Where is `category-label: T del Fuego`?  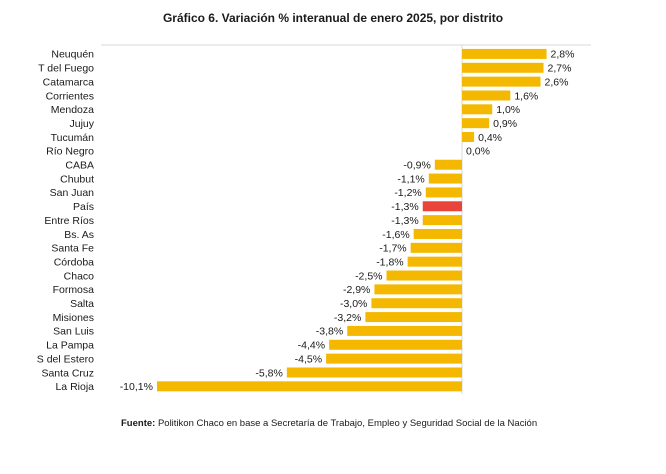
category-label: T del Fuego is located at coordinates (66, 69).